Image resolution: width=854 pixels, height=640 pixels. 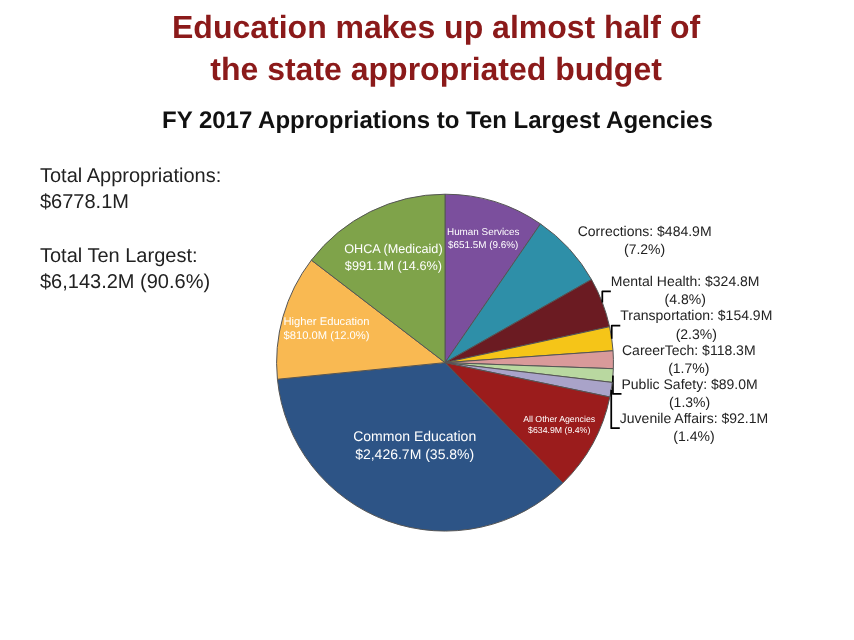 I want to click on text: Total Appropriations: $6778.1M, so click(x=131, y=190).